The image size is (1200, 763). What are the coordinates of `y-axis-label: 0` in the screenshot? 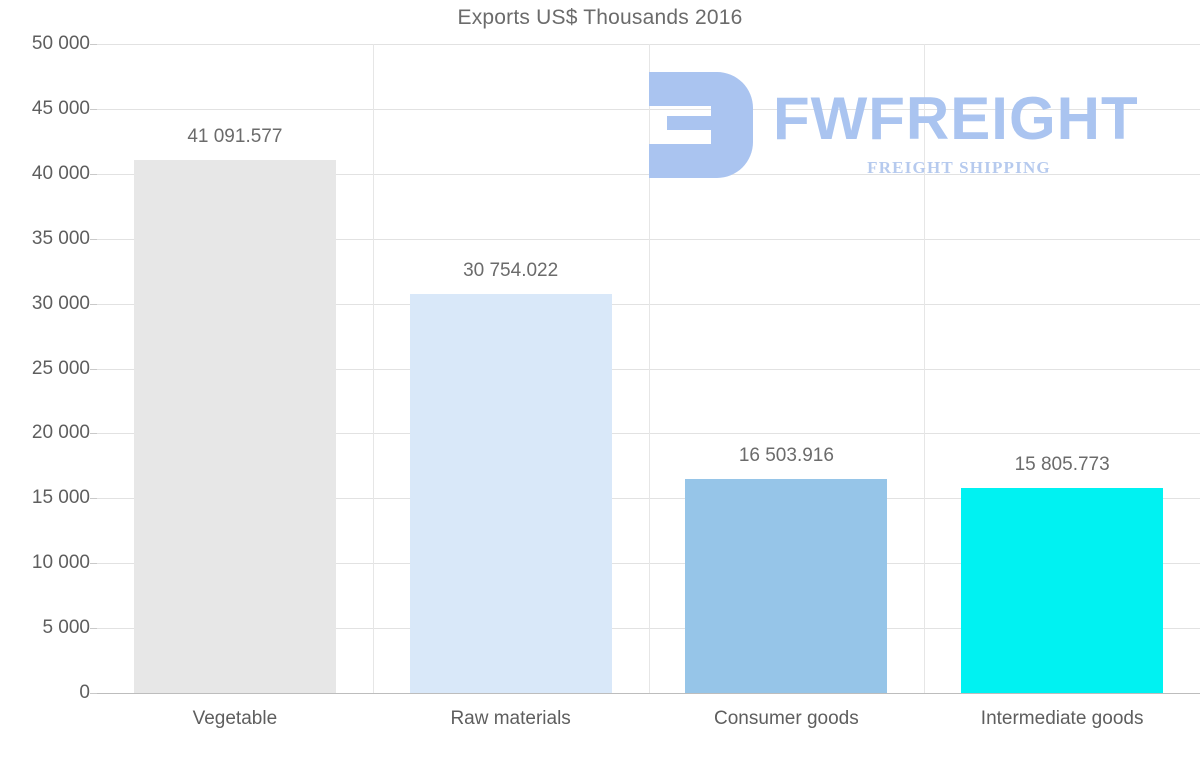 It's located at (84, 692).